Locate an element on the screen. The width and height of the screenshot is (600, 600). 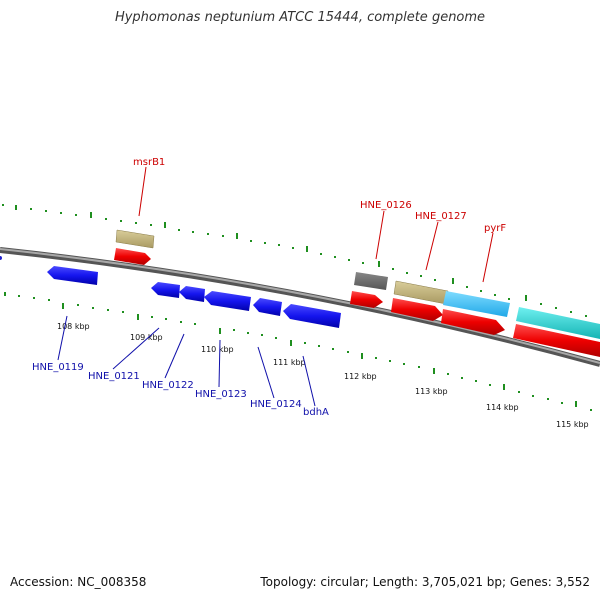
gene-label-HNE_0126: HNE_0126 is located at coordinates (386, 205).